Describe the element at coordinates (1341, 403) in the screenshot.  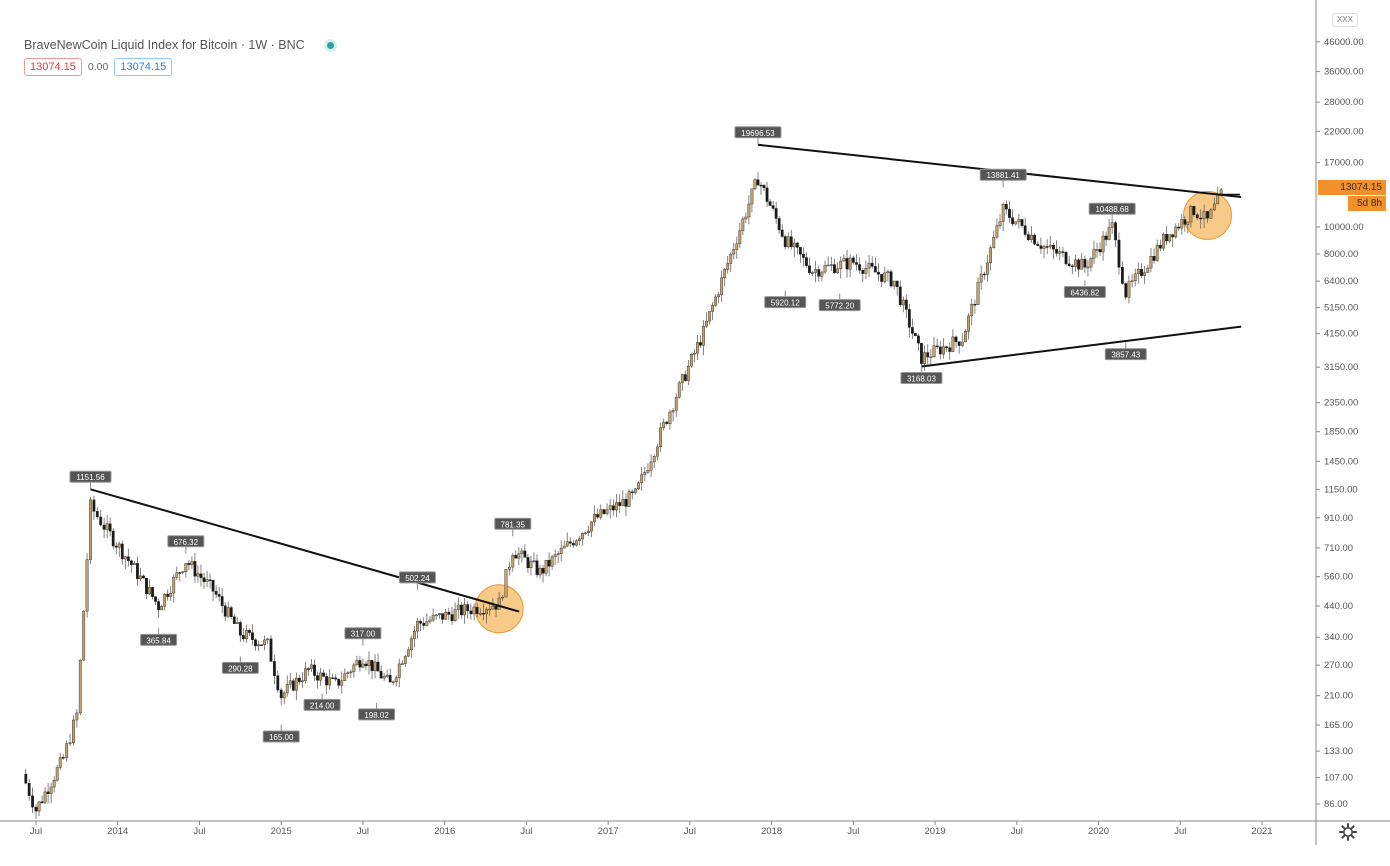
I see `price-tick-label: 2350.00` at that location.